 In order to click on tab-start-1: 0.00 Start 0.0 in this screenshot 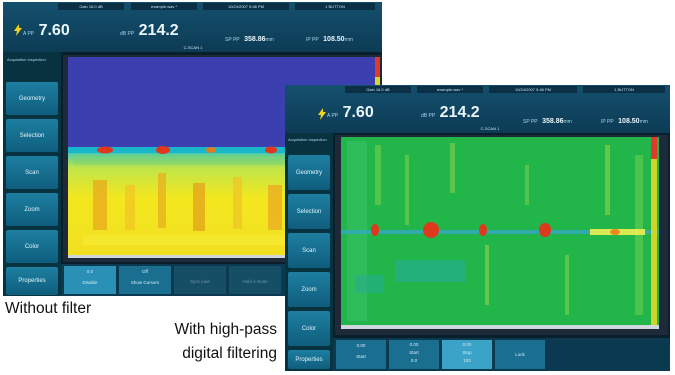, I will do `click(414, 354)`.